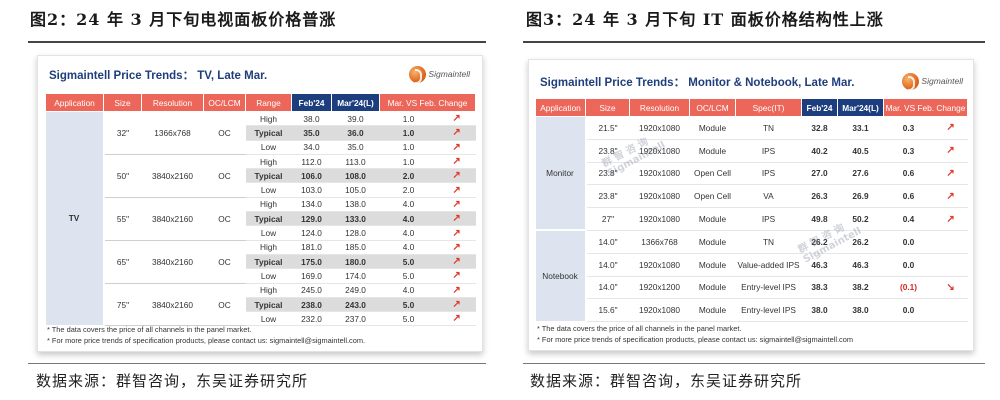 The width and height of the screenshot is (1000, 400). Describe the element at coordinates (908, 288) in the screenshot. I see `change-value: (0.1)` at that location.